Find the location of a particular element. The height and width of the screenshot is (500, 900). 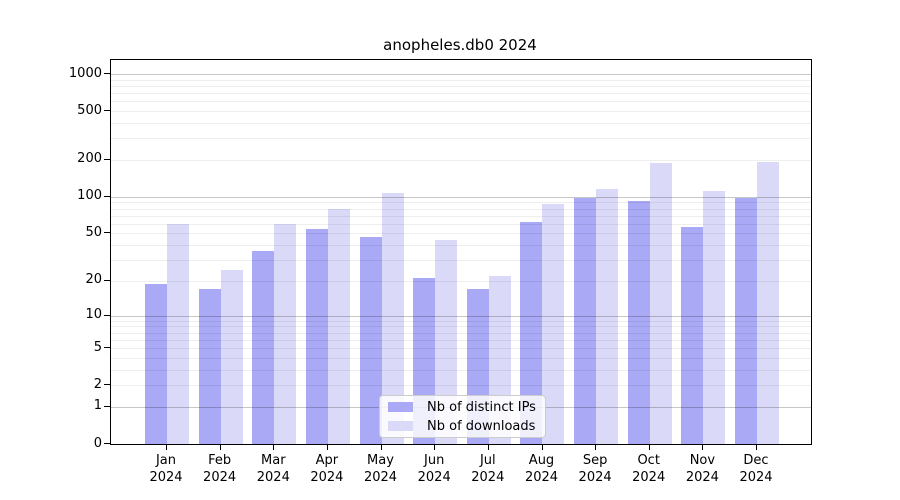

legend-swatch-distinct-ips is located at coordinates (400, 407).